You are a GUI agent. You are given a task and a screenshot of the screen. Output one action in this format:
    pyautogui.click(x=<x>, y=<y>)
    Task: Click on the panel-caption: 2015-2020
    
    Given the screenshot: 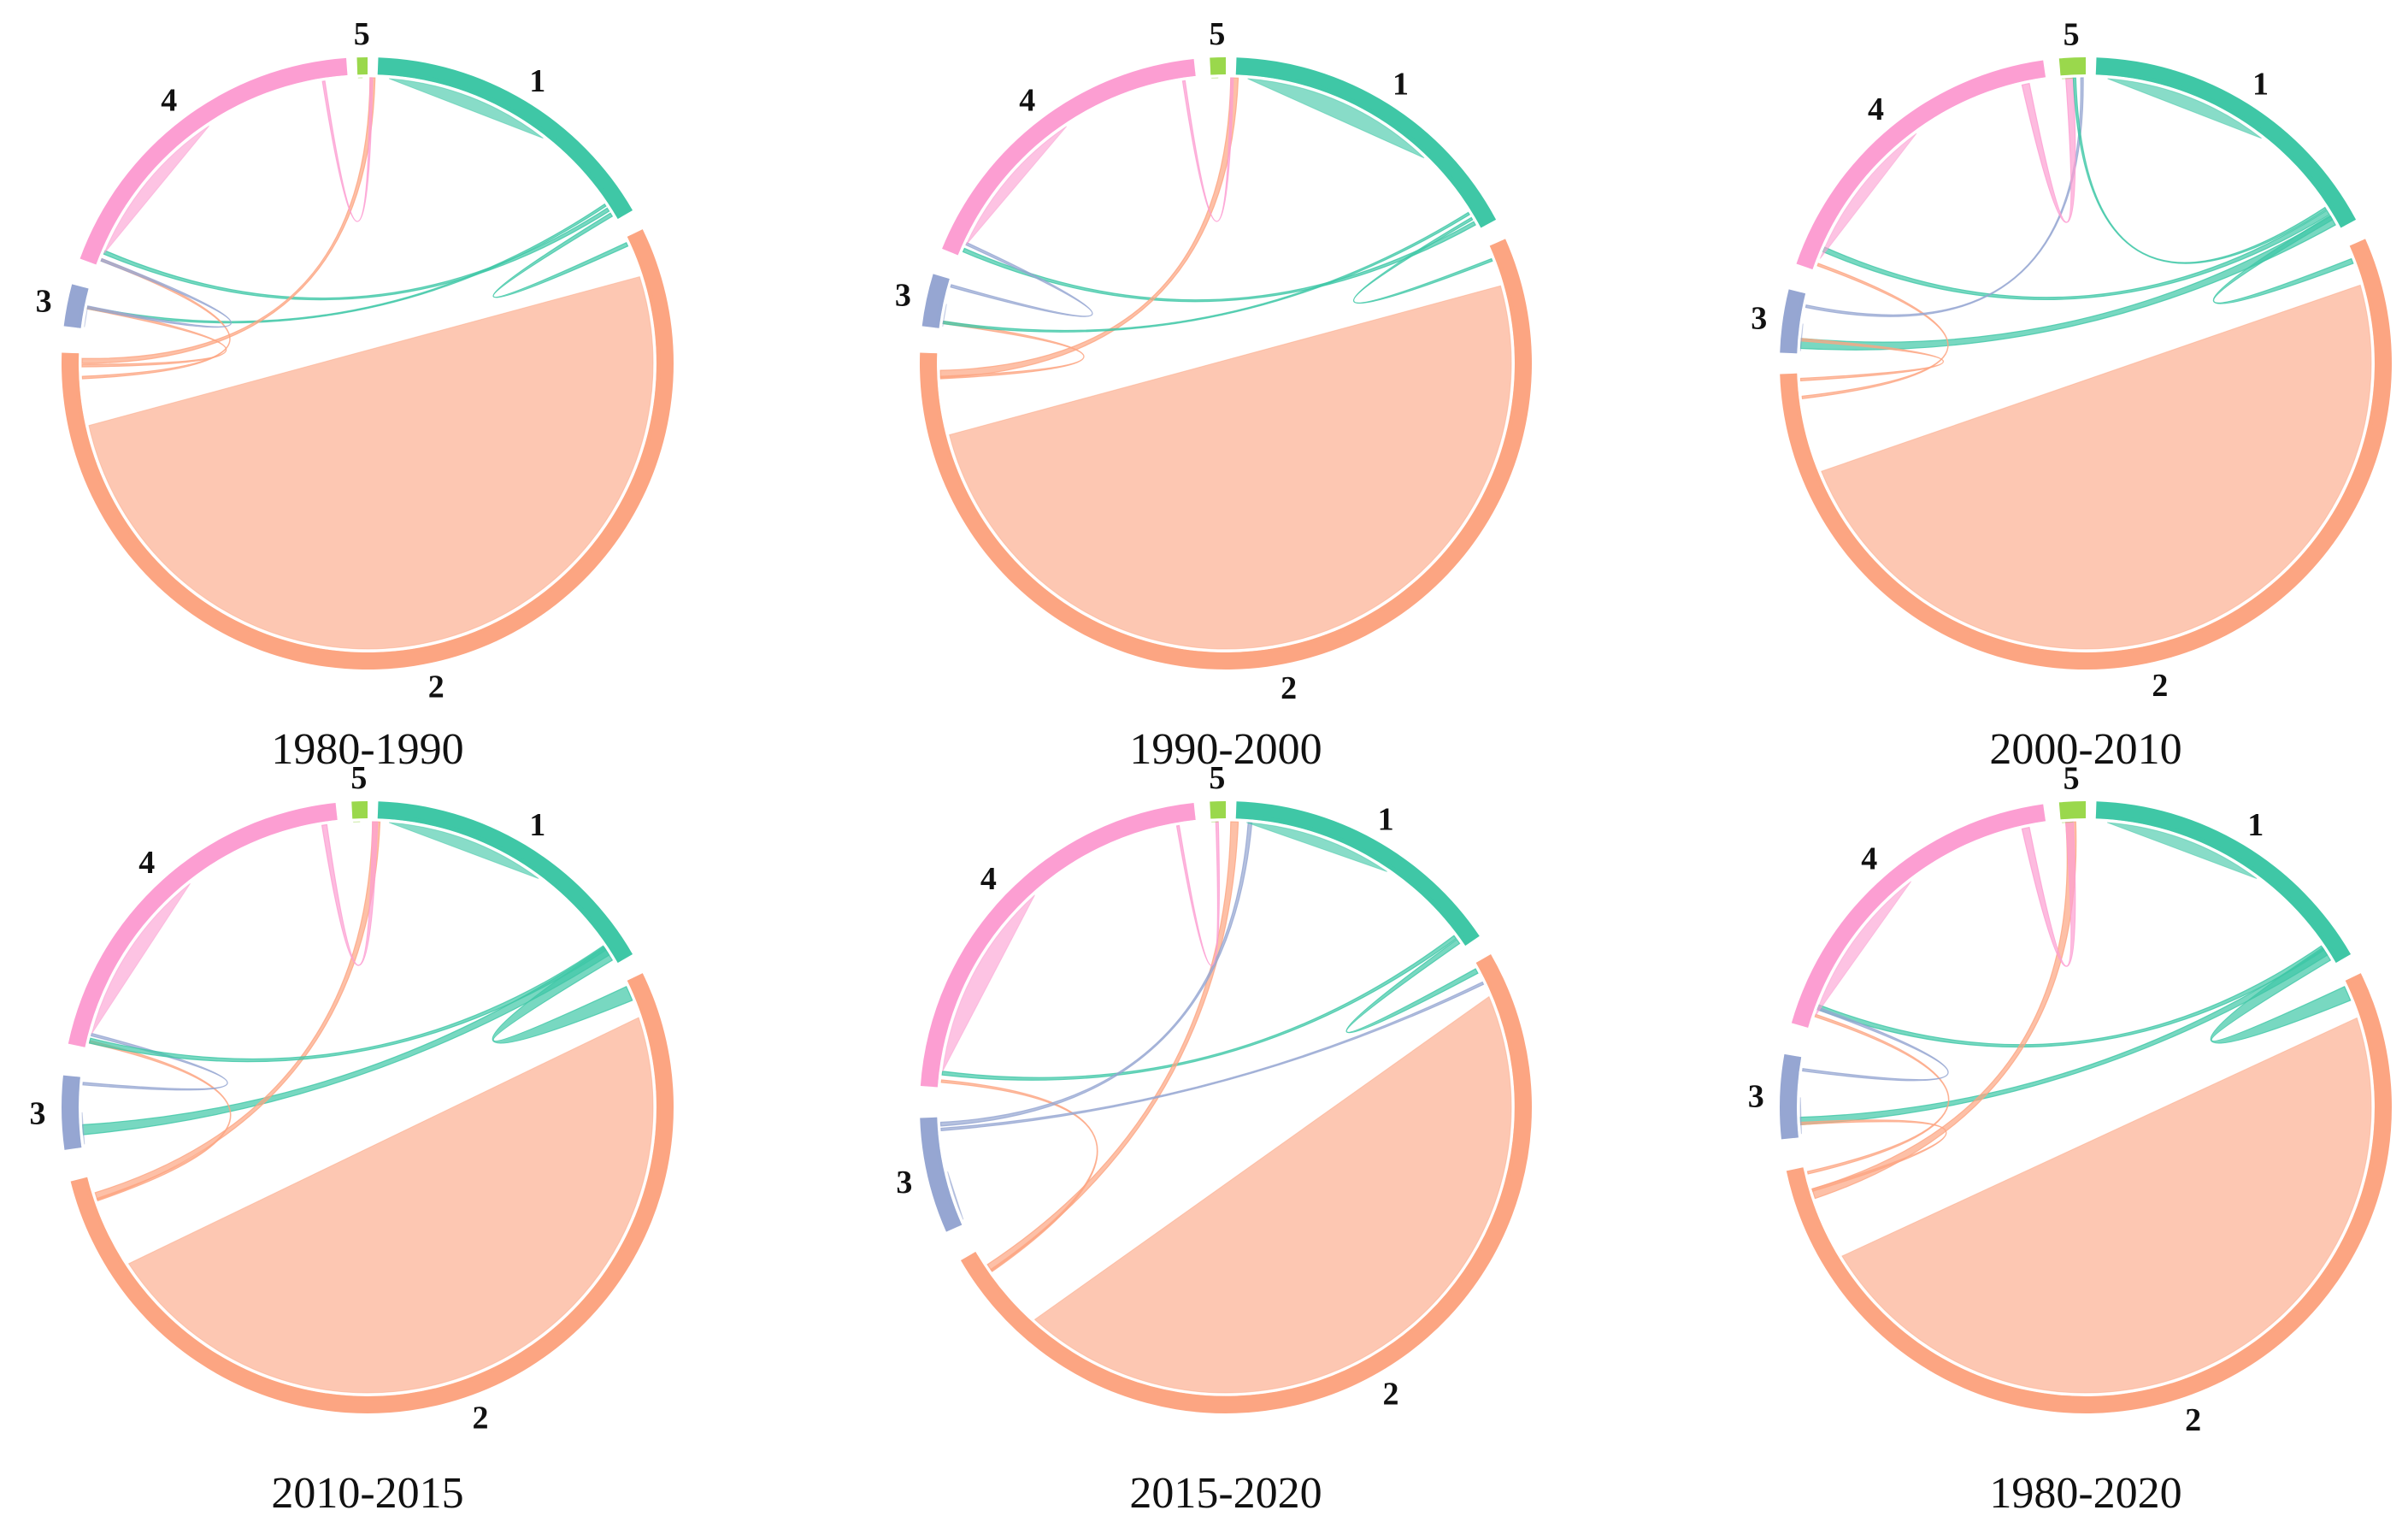 What is the action you would take?
    pyautogui.click(x=1225, y=1494)
    